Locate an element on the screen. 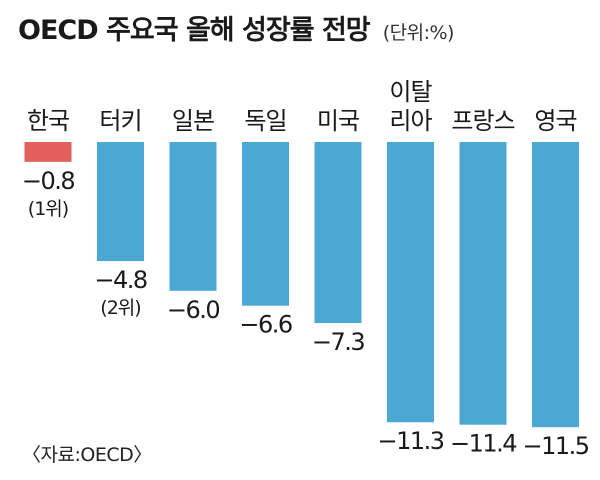  unit-label: (단위:%) is located at coordinates (418, 33).